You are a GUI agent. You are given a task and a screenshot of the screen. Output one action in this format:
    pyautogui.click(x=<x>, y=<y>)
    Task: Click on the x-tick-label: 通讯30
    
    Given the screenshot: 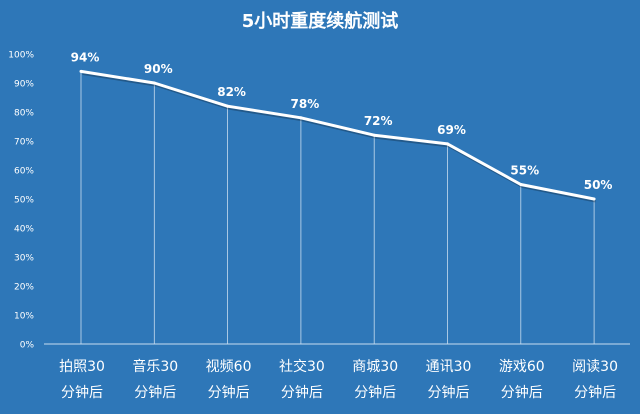 What is the action you would take?
    pyautogui.click(x=449, y=367)
    